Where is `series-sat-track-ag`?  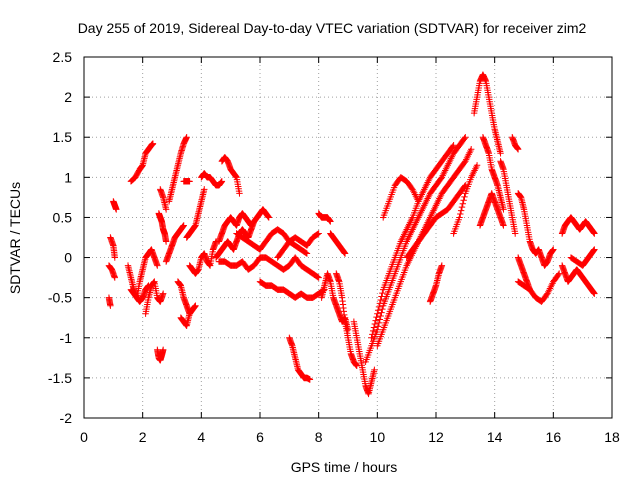 series-sat-track-ag is located at coordinates (415, 250).